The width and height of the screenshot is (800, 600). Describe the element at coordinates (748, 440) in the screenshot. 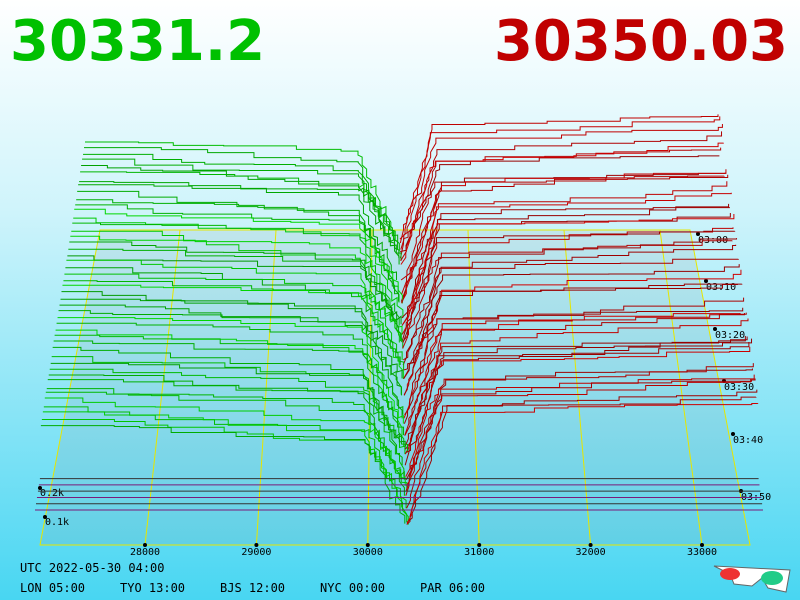

I see `time-tick-label: 03:40` at that location.